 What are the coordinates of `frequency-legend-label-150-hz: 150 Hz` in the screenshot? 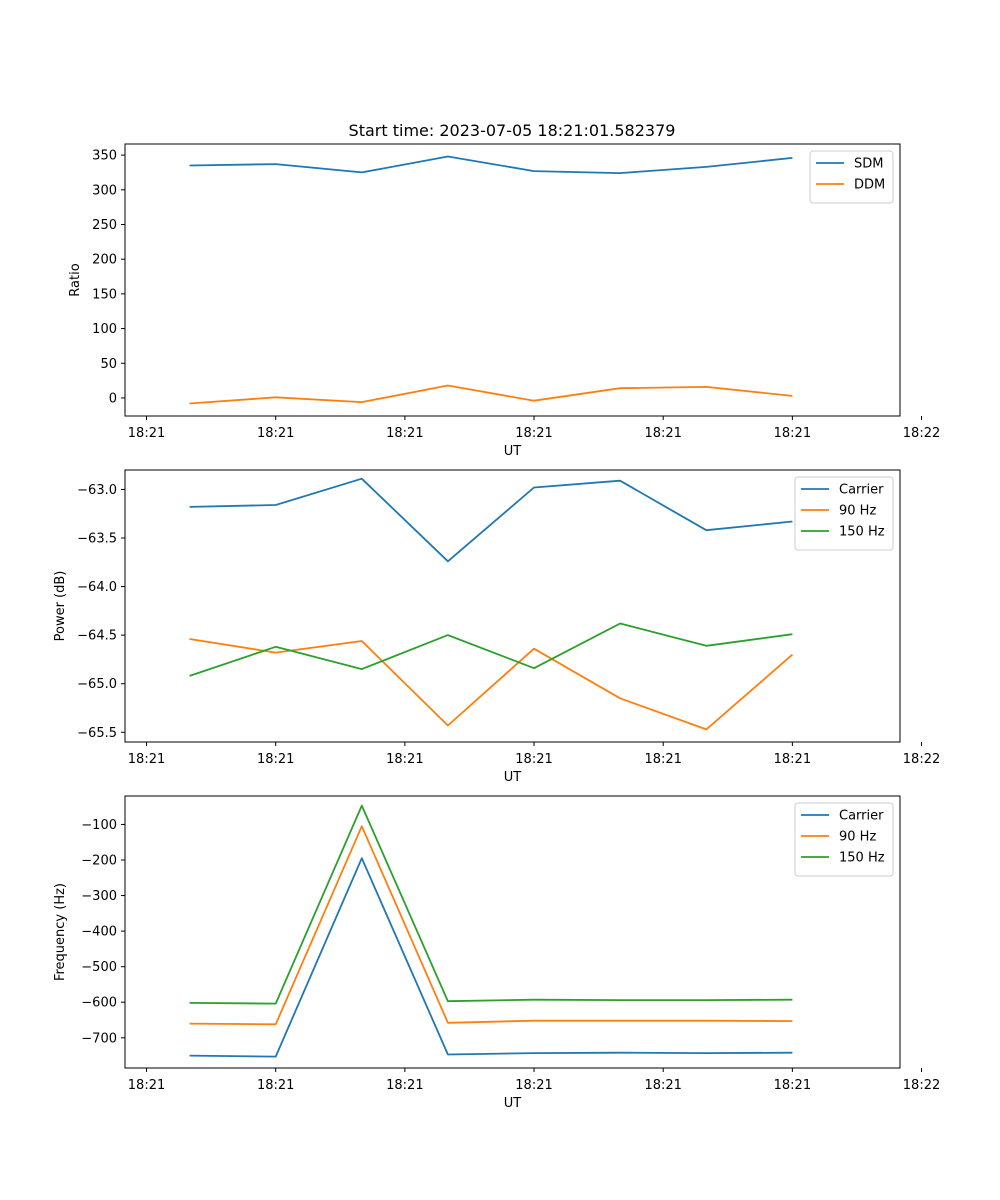 It's located at (862, 858).